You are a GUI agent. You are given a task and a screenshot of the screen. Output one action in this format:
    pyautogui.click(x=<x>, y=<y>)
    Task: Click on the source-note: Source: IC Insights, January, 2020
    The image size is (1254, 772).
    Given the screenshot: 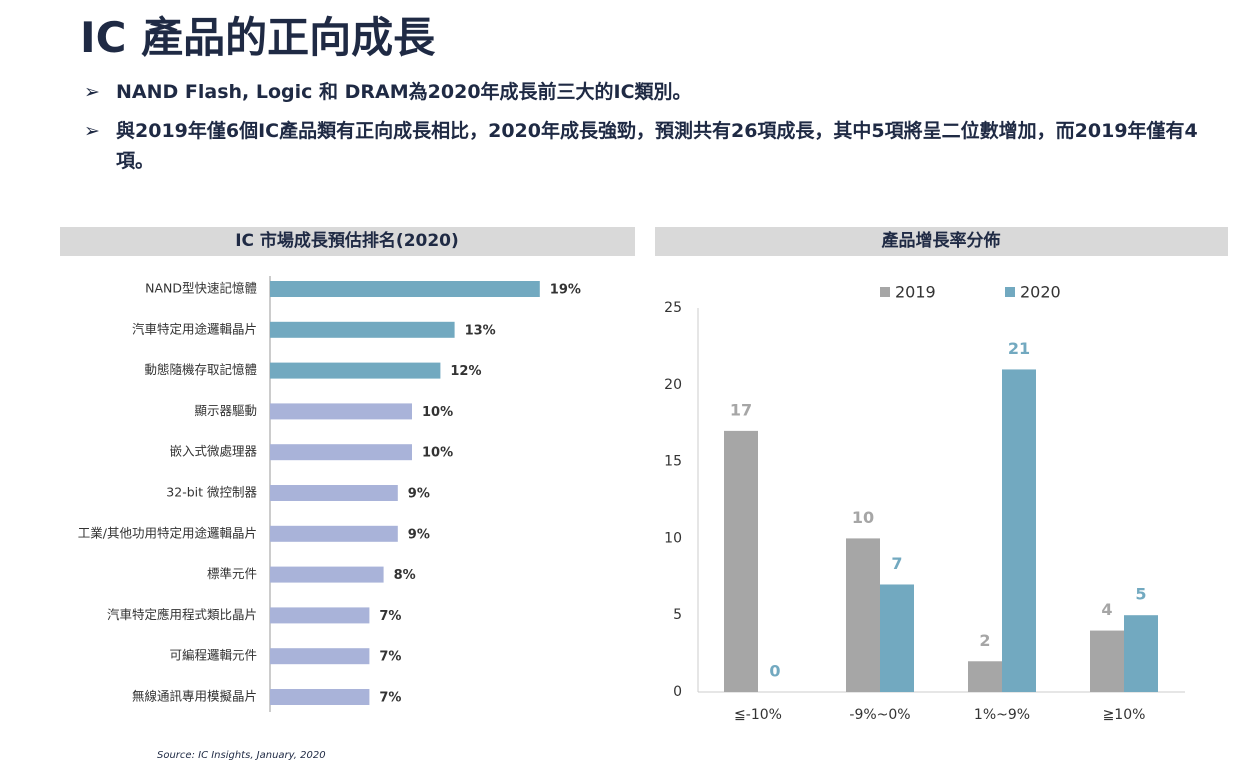 What is the action you would take?
    pyautogui.click(x=241, y=755)
    